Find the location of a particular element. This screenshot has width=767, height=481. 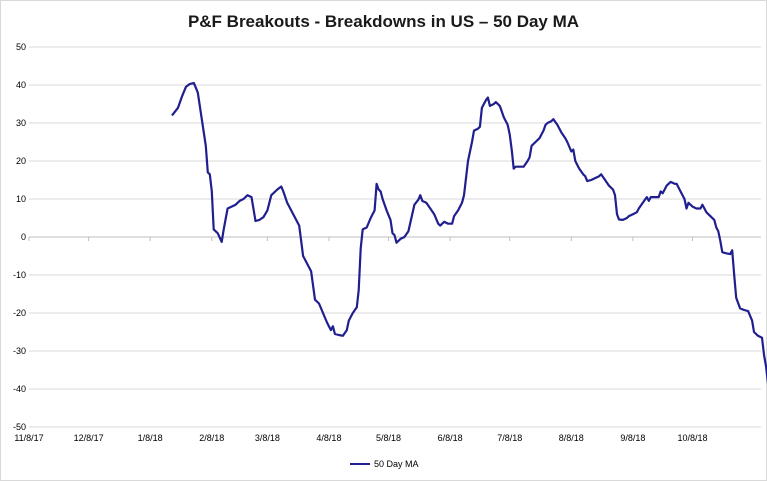

x-tick-label: 6/8/18 is located at coordinates (450, 438).